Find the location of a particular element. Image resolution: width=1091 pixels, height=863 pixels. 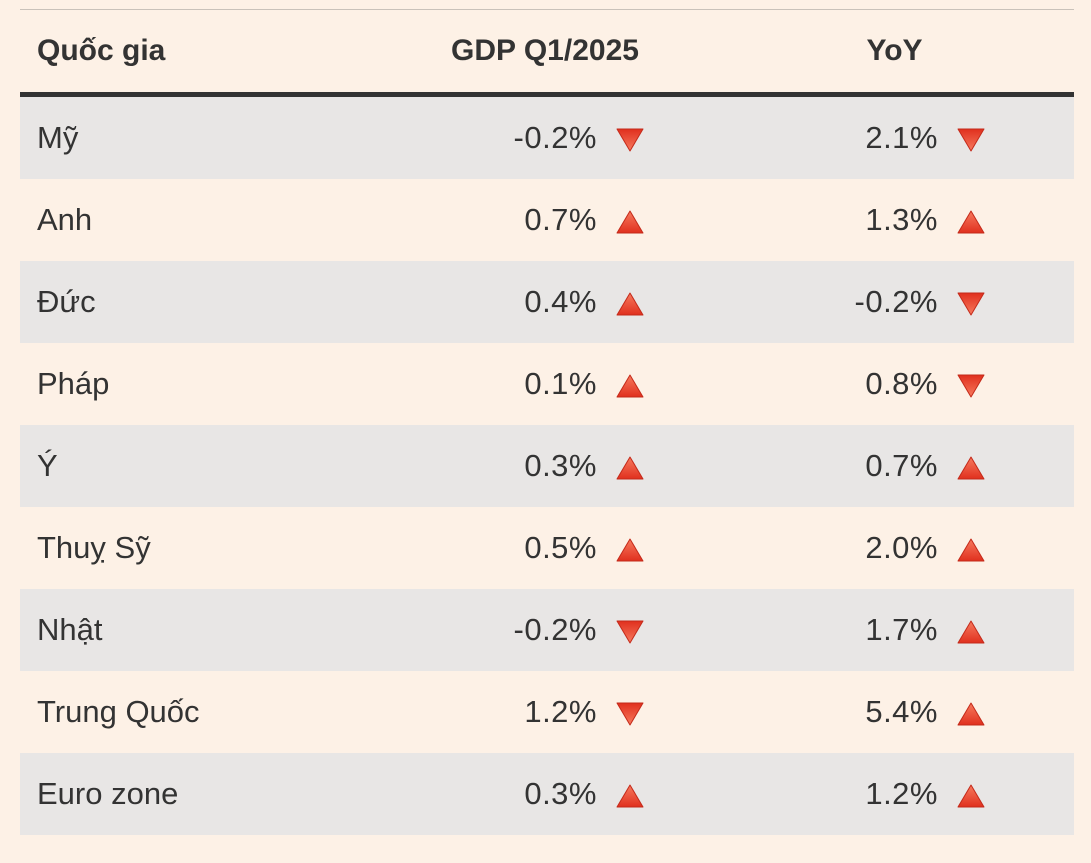

table-row: Thuỵ Sỹ 0.5% 2.0% is located at coordinates (547, 548).